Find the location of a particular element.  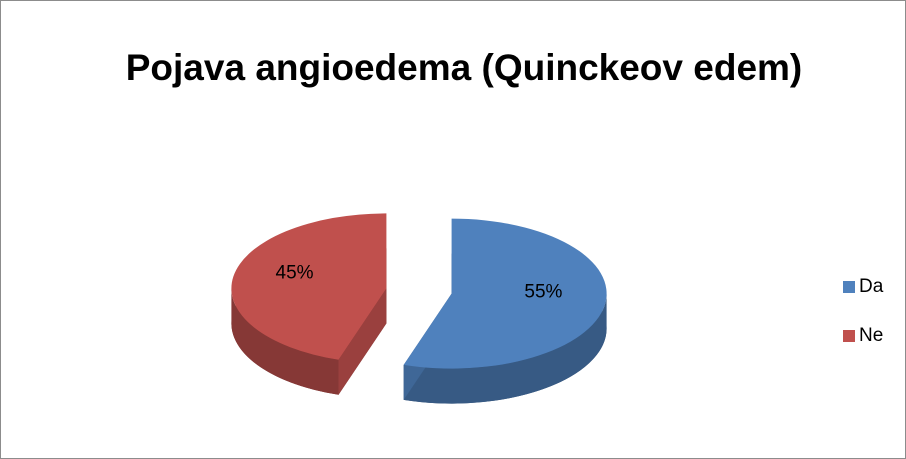

legend-label: Da is located at coordinates (871, 286).